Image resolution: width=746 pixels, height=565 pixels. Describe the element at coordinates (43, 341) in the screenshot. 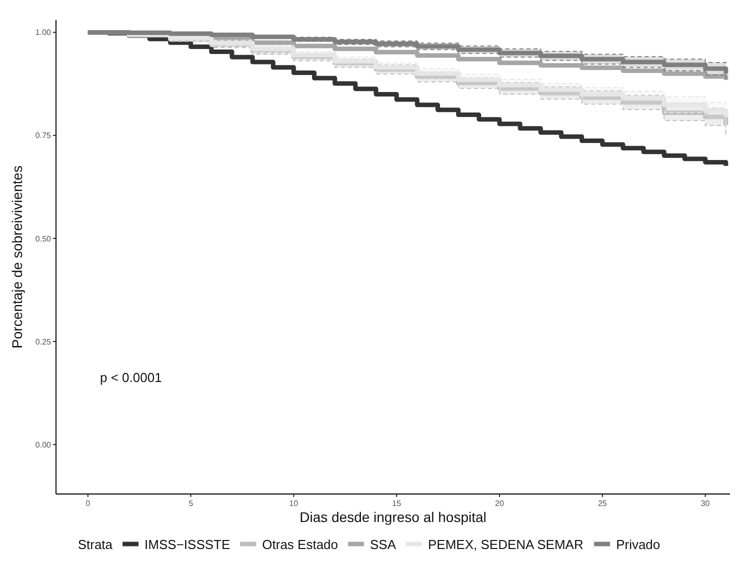

I see `y-tick-label: 0.25` at that location.